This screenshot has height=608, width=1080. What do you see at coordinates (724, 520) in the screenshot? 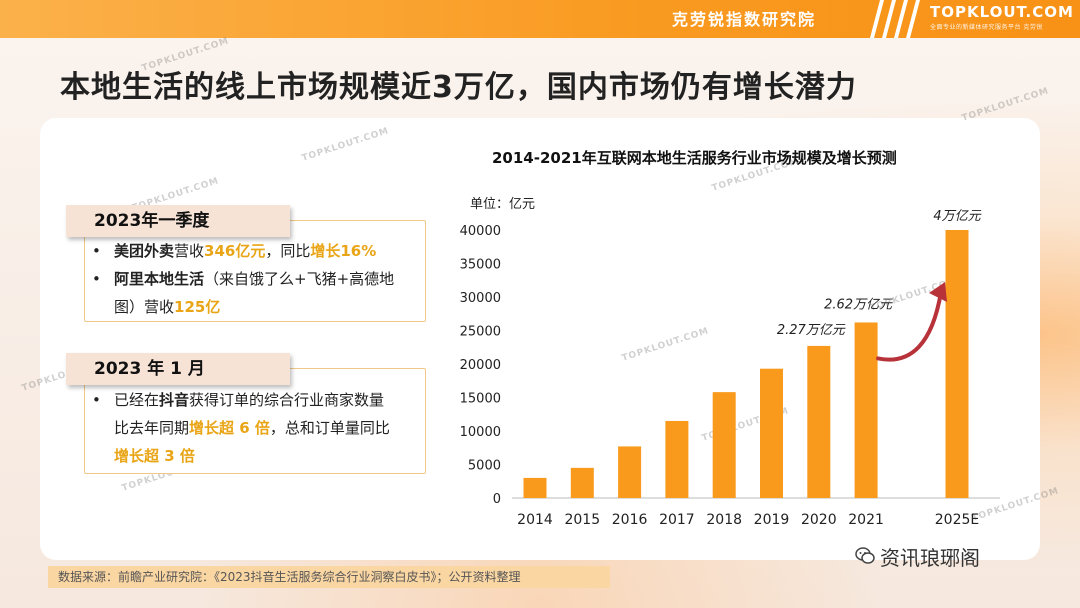
I see `x-tick-label: 2018` at bounding box center [724, 520].